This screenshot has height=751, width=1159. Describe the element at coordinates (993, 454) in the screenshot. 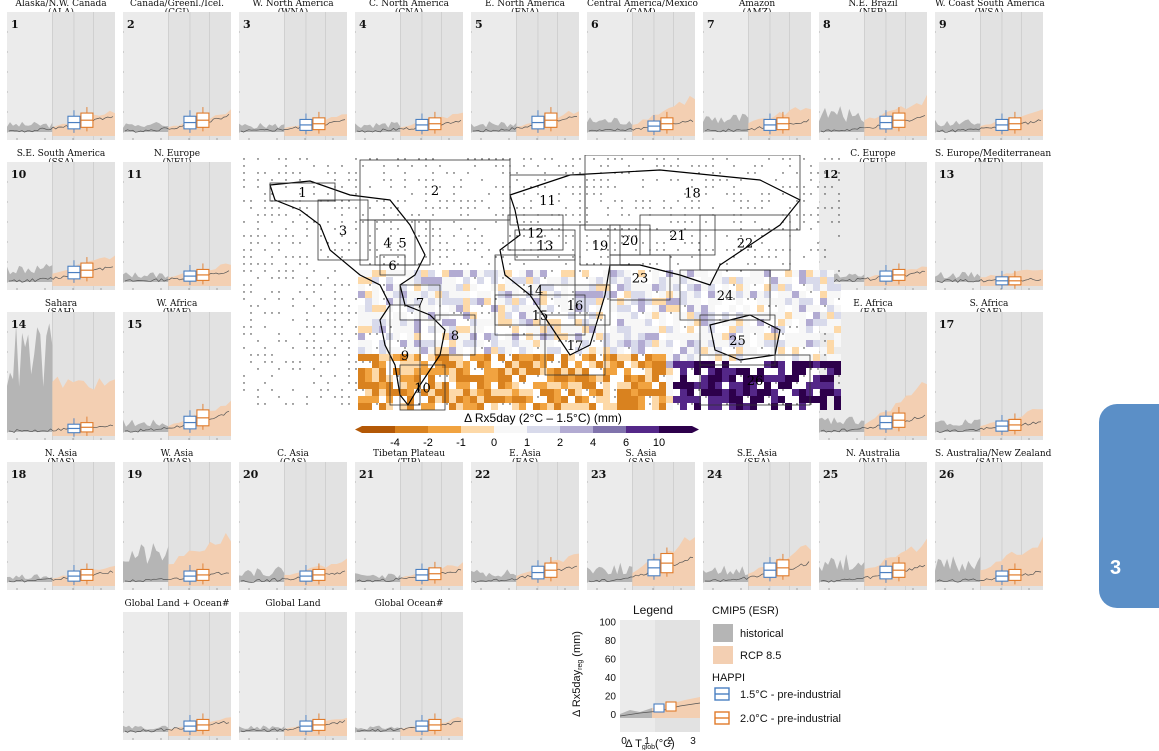

I see `panel-title: S. Australia/New Zealand` at that location.